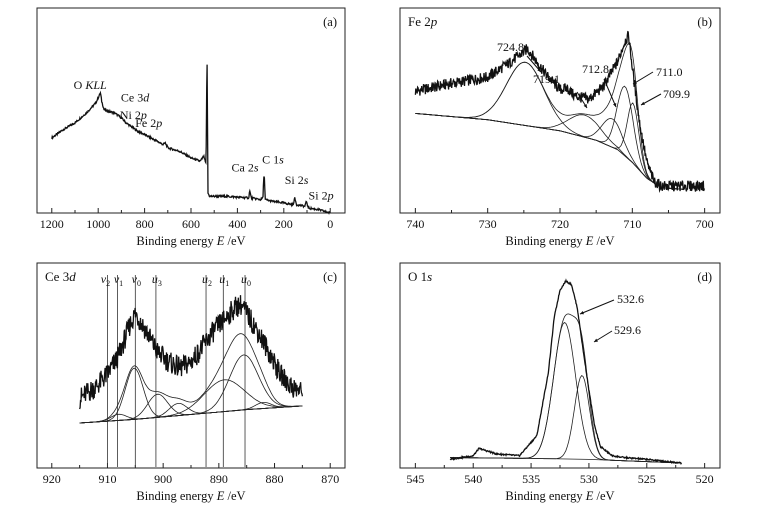 The image size is (769, 525). Describe the element at coordinates (589, 479) in the screenshot. I see `x-tick-label: 530` at that location.